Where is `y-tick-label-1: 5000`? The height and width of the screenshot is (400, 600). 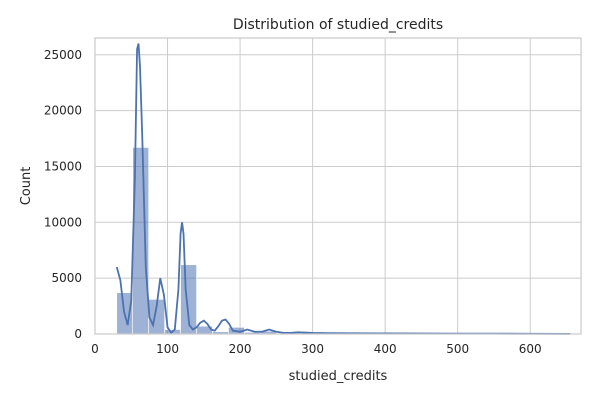 y-tick-label-1: 5000 is located at coordinates (66, 278).